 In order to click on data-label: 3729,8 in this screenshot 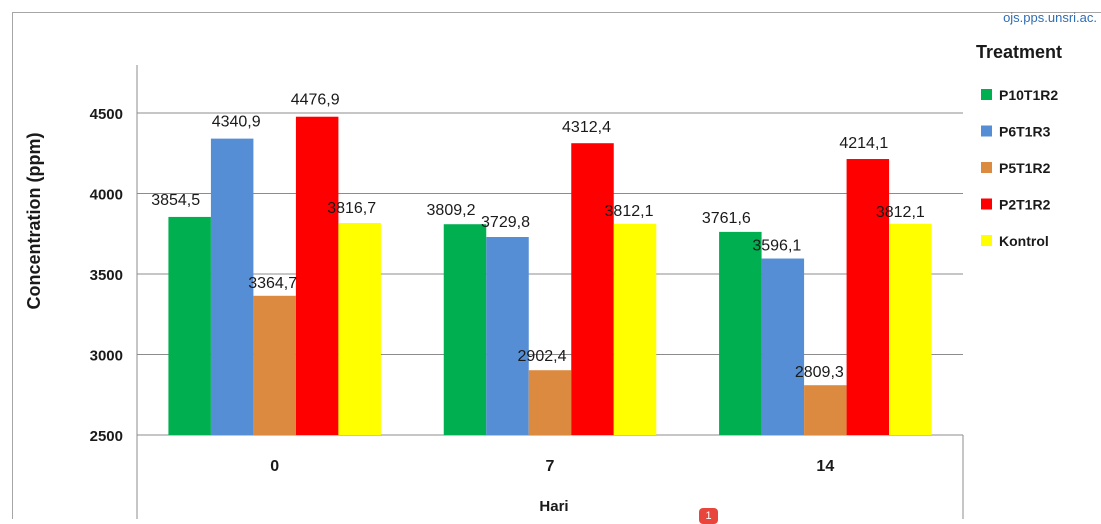, I will do `click(505, 222)`.